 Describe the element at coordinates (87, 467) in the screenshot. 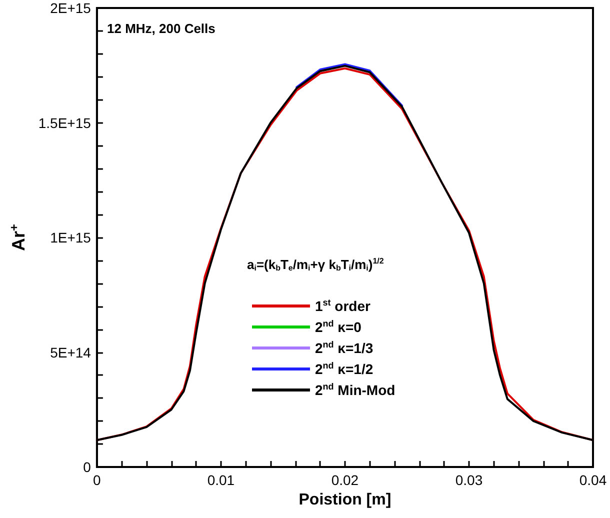

I see `y-tick-label: 0` at that location.